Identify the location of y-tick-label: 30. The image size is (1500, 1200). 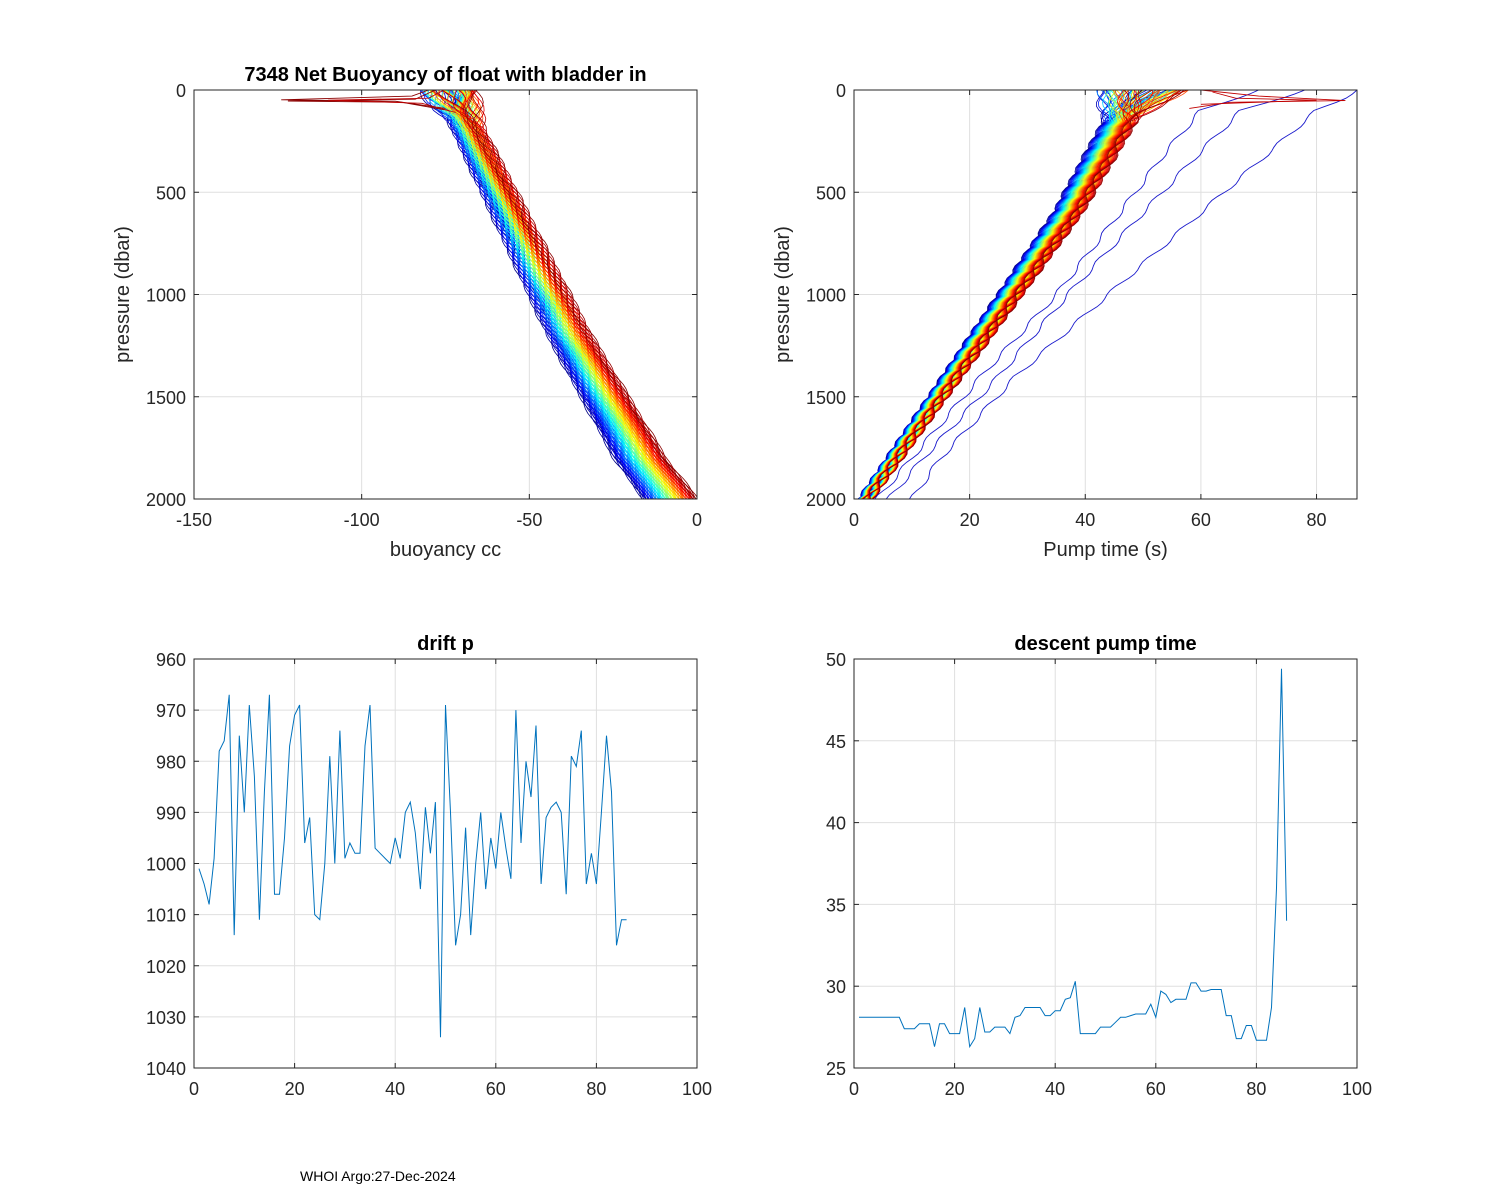
(836, 987).